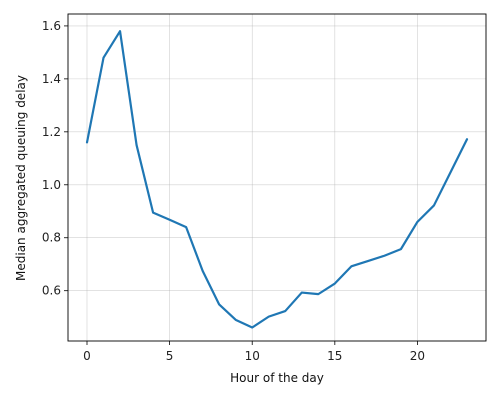 This screenshot has height=400, width=500. Describe the element at coordinates (87, 356) in the screenshot. I see `x-tick-label: 0` at that location.